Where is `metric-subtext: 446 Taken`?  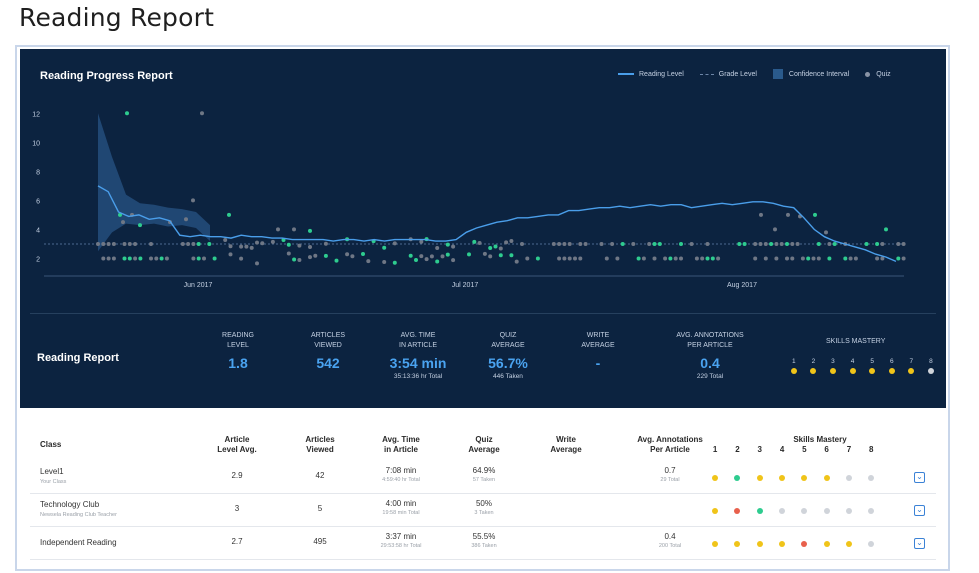 metric-subtext: 446 Taken is located at coordinates (508, 376).